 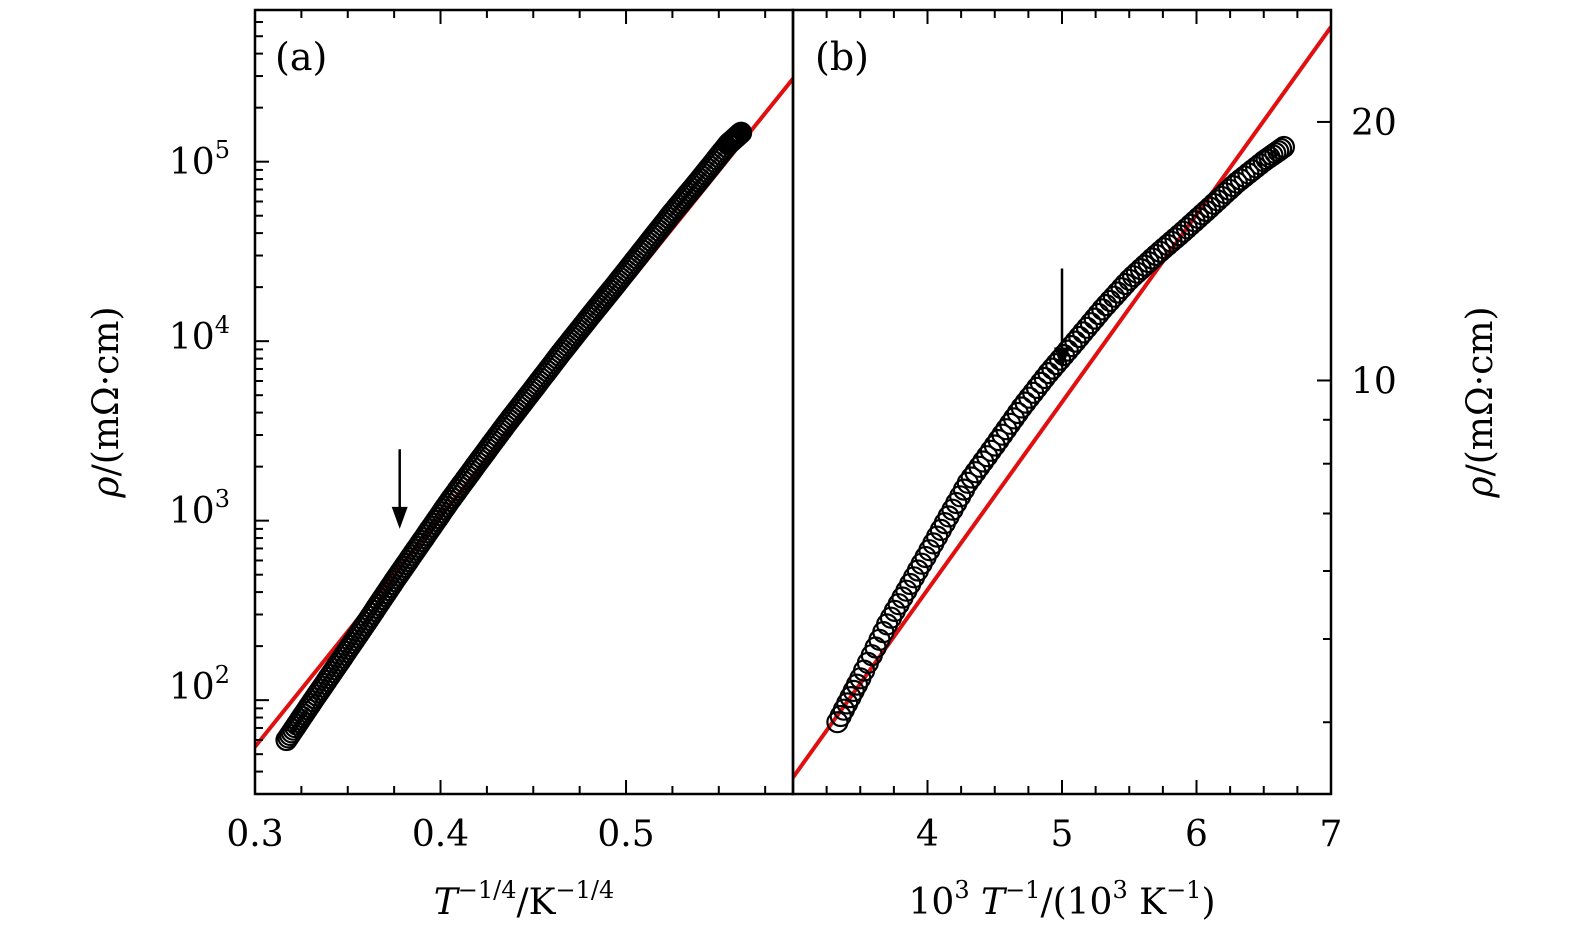 I want to click on panel-a-x-tick-labels: 0.3 0.4 0.5, so click(x=440, y=834).